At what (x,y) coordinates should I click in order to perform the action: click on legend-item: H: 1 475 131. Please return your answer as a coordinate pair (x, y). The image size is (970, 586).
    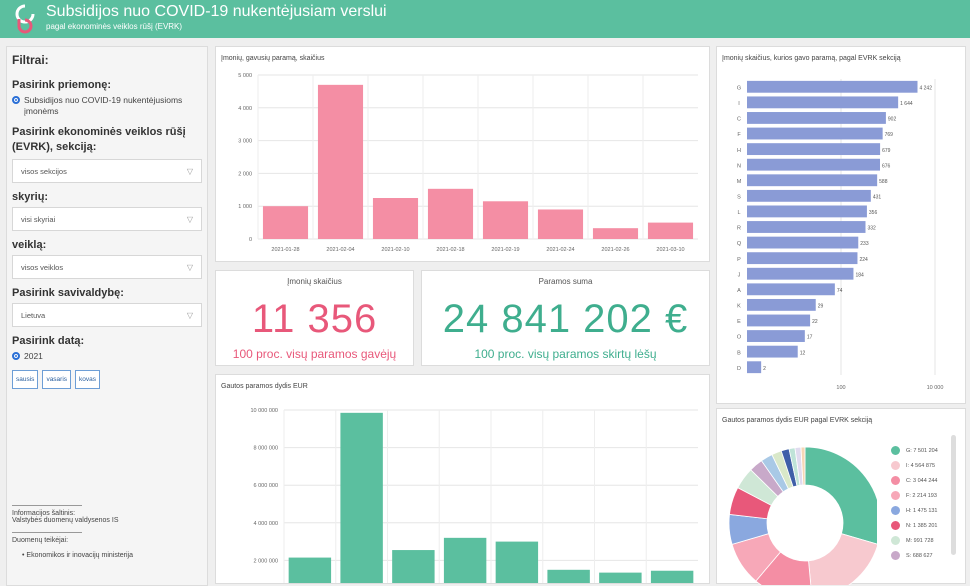
    Looking at the image, I should click on (926, 510).